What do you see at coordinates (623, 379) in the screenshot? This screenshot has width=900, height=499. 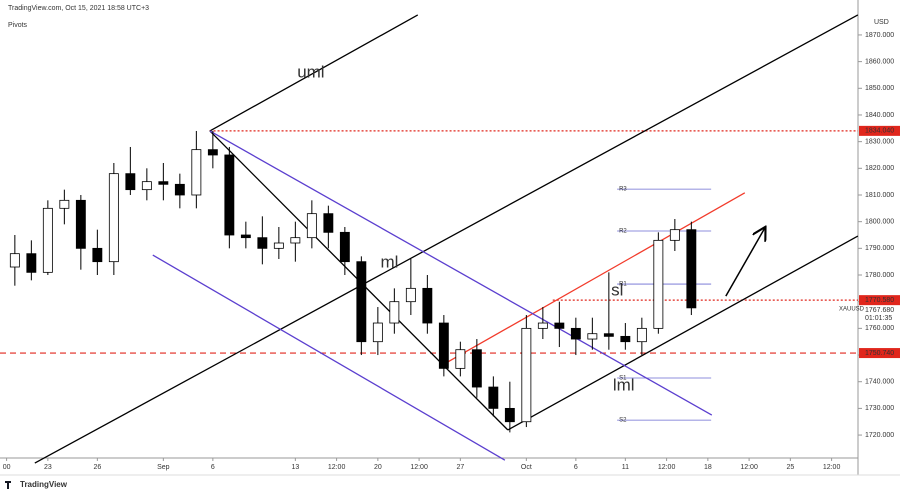 I see `pivot-label: S1` at bounding box center [623, 379].